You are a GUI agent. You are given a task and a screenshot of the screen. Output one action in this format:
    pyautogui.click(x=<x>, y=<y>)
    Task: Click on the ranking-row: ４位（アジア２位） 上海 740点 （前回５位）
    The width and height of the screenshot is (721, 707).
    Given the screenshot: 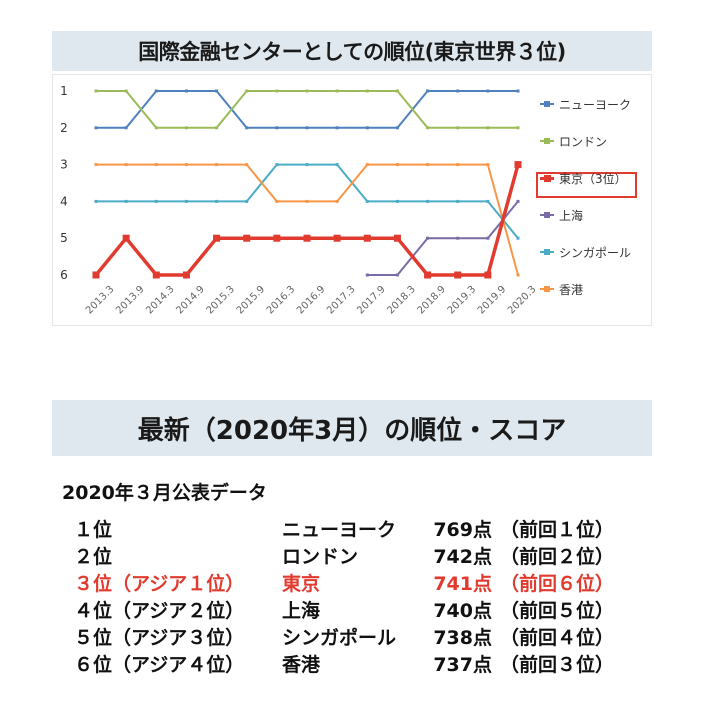 What is the action you would take?
    pyautogui.click(x=360, y=609)
    